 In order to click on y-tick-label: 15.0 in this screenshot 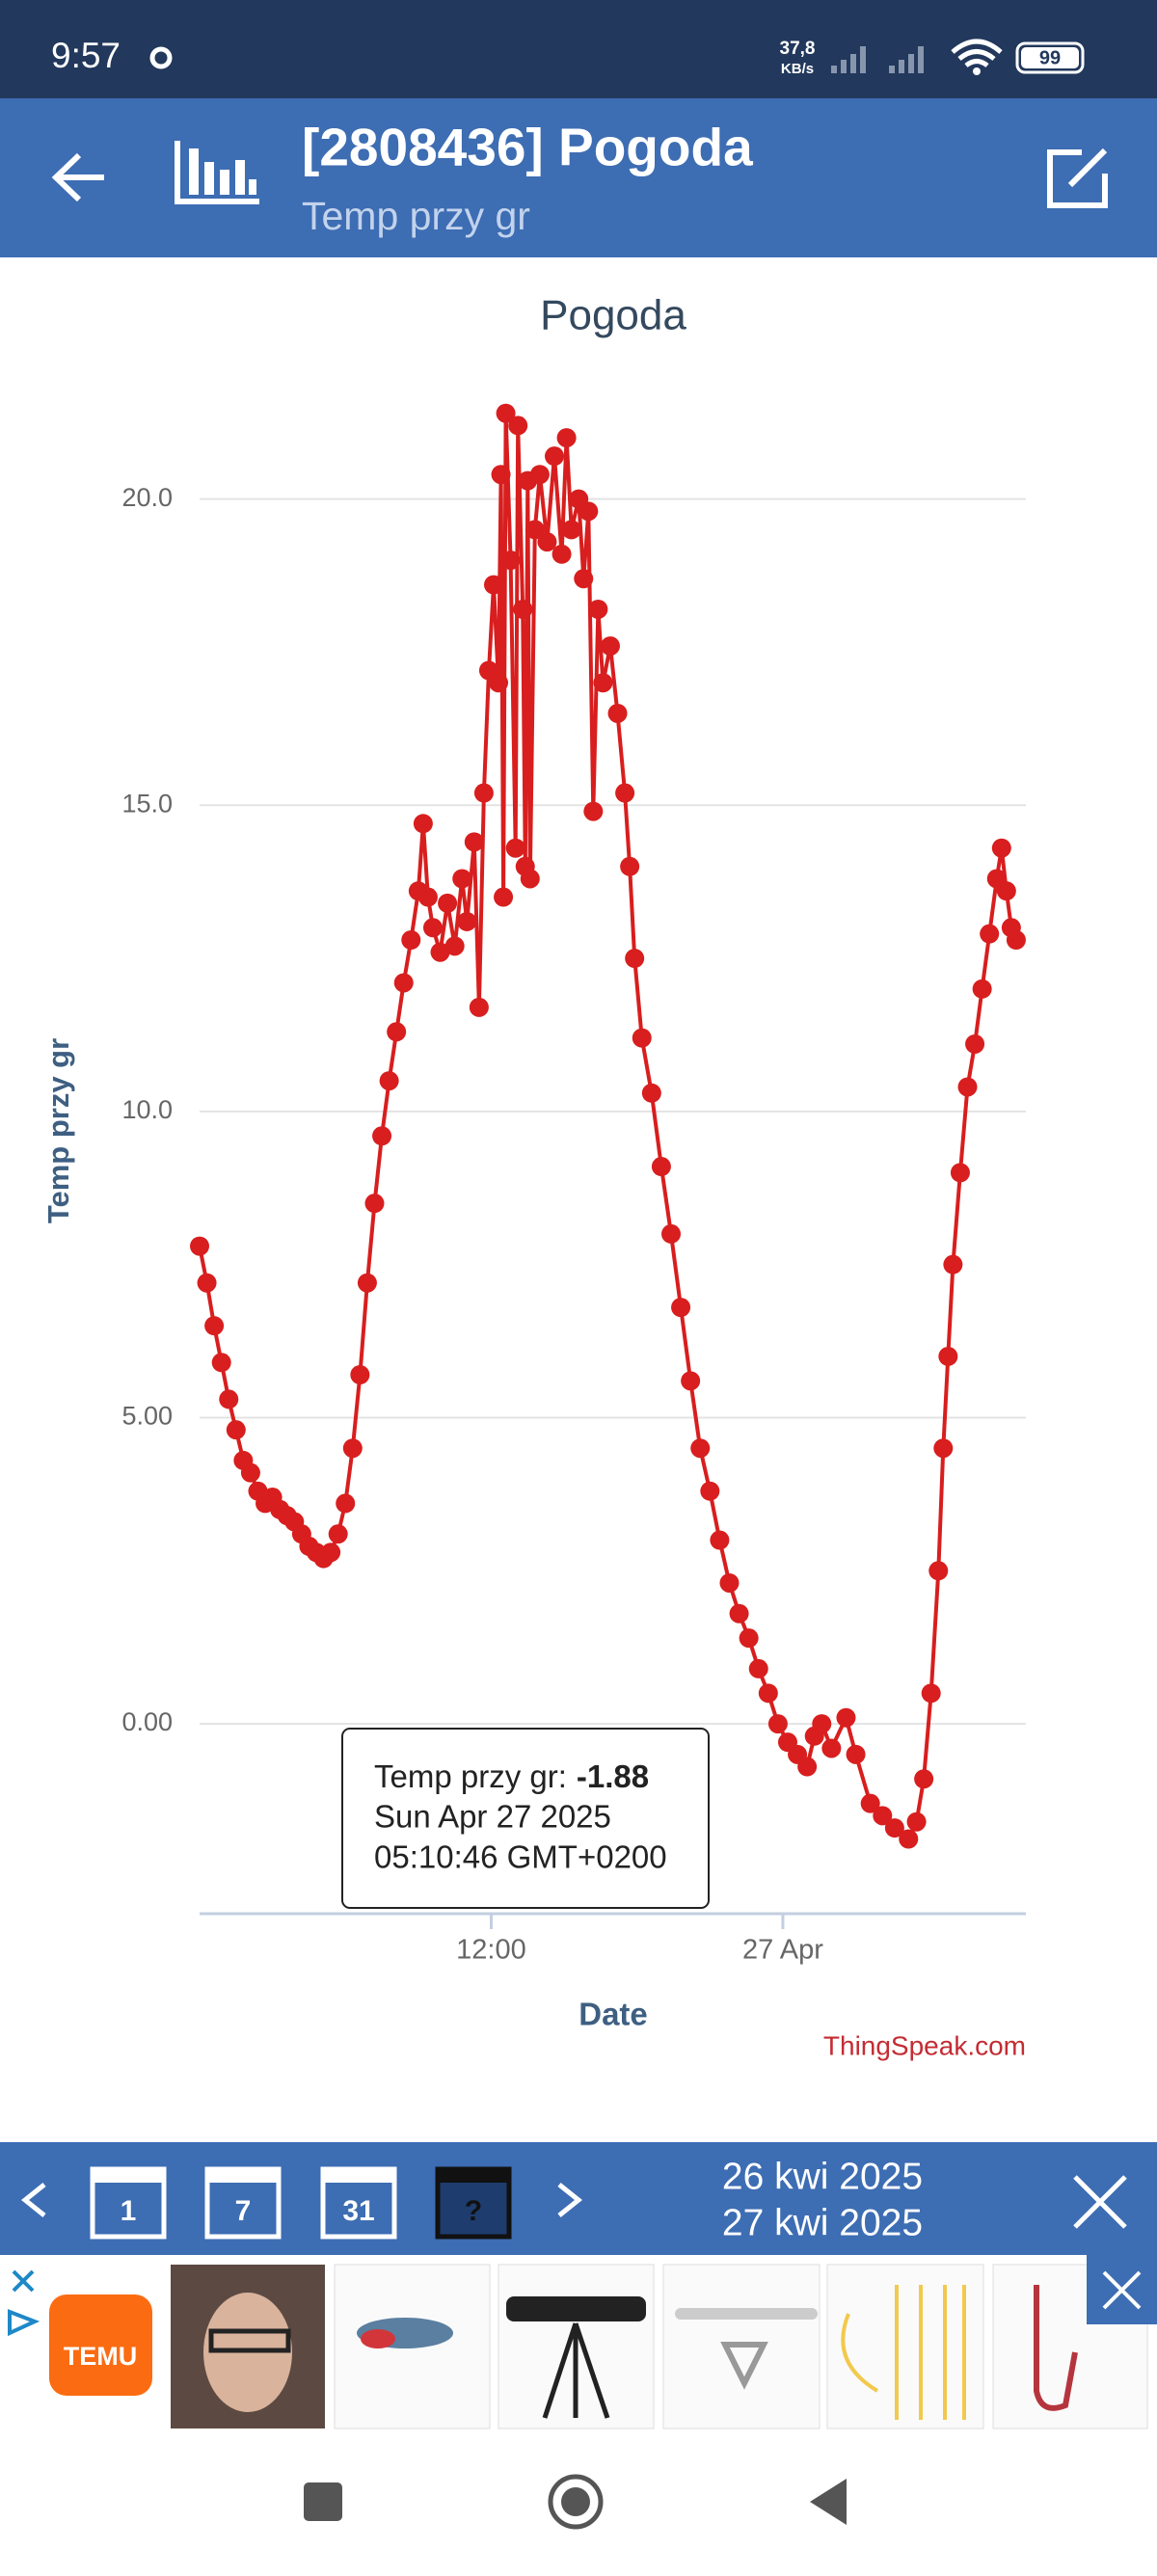, I will do `click(147, 804)`.